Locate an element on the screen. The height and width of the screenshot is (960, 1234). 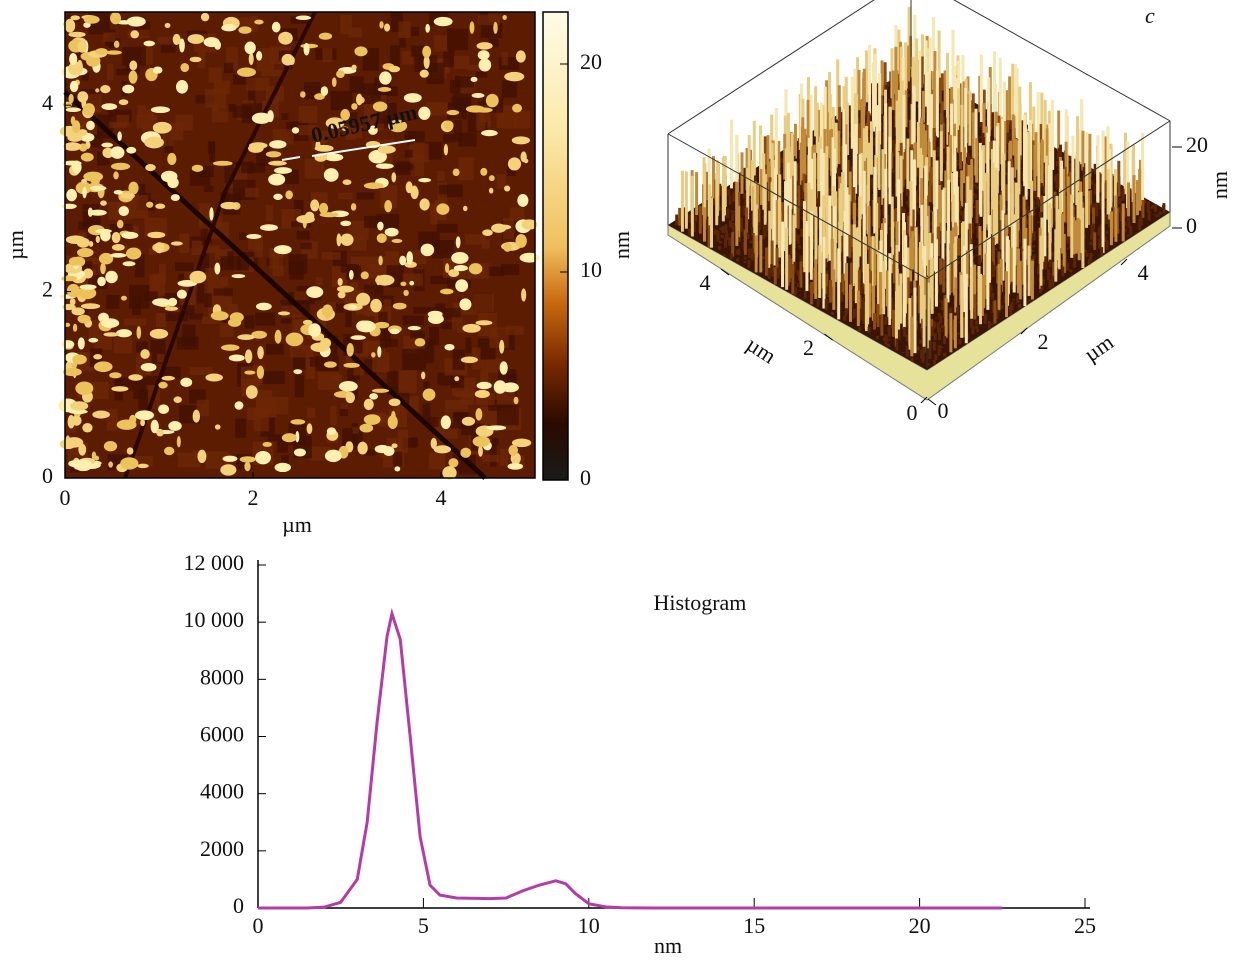
y-tick-label: 12 000 is located at coordinates (214, 562).